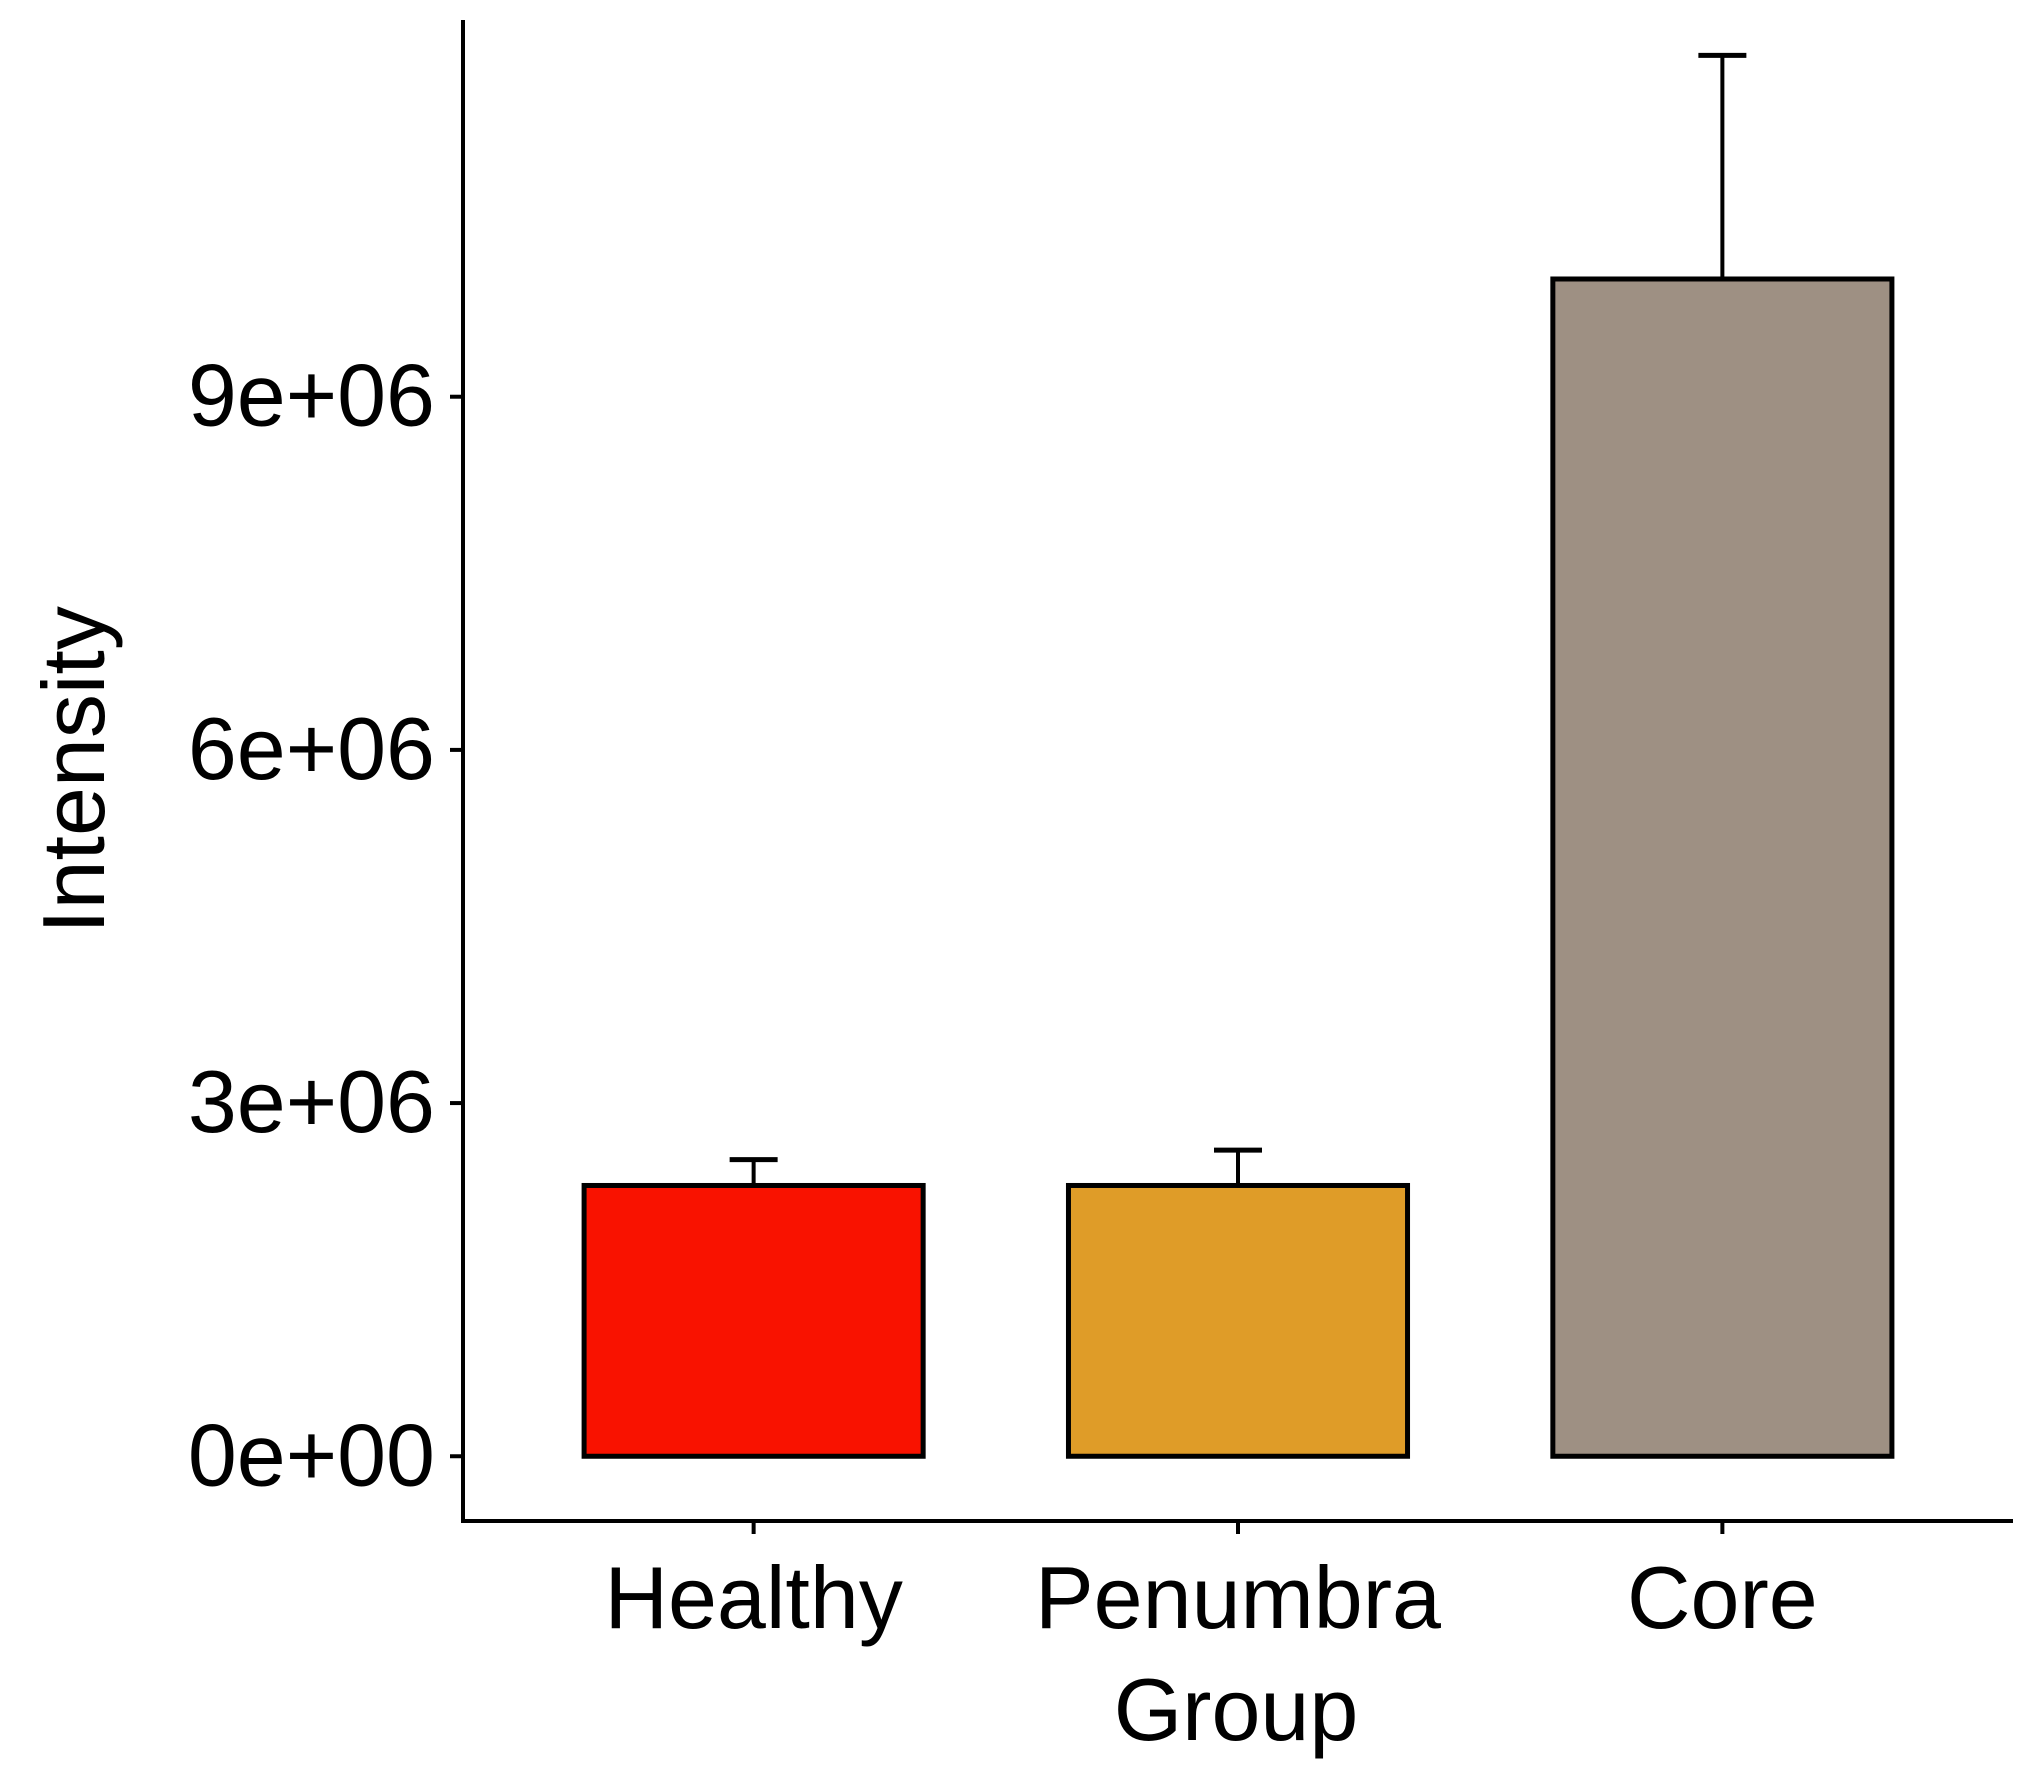 The height and width of the screenshot is (1785, 2033). What do you see at coordinates (325, 925) in the screenshot?
I see `y-ticks: 0e+00 3e+06 6e+06 9e+06` at bounding box center [325, 925].